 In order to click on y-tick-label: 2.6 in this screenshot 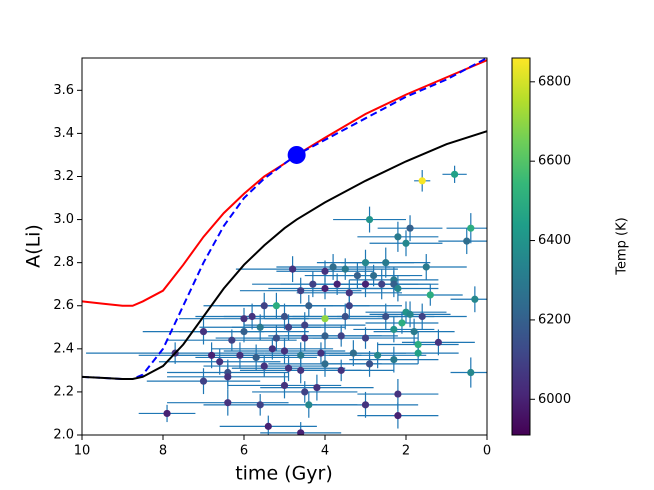, I will do `click(63, 305)`.